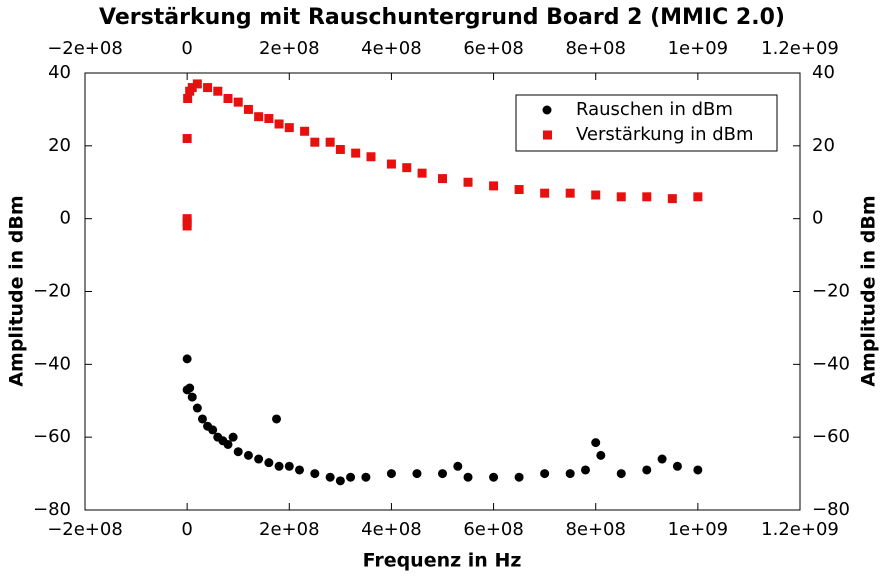 Image resolution: width=887 pixels, height=583 pixels. I want to click on legend-box, so click(646, 123).